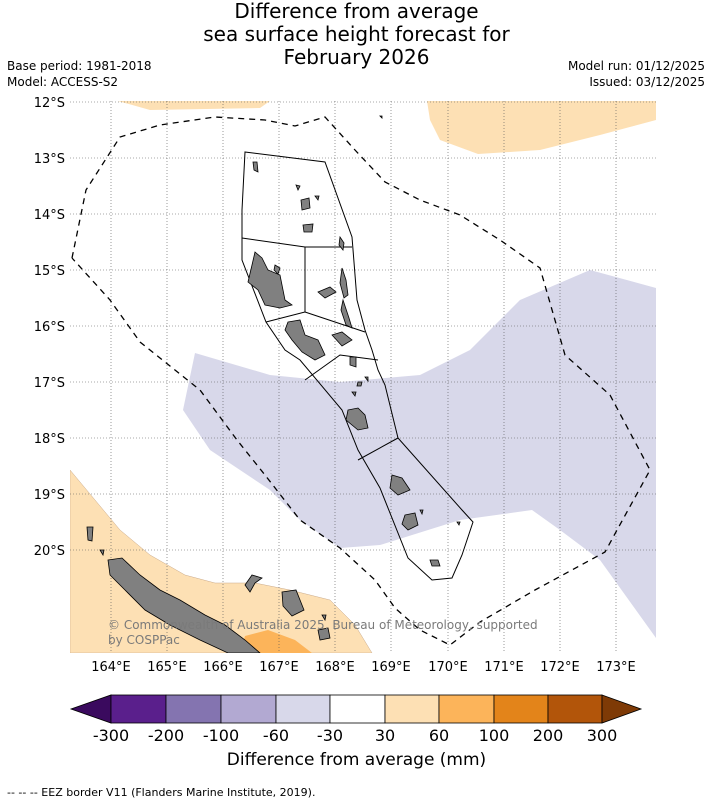  I want to click on erromango-island, so click(400, 485).